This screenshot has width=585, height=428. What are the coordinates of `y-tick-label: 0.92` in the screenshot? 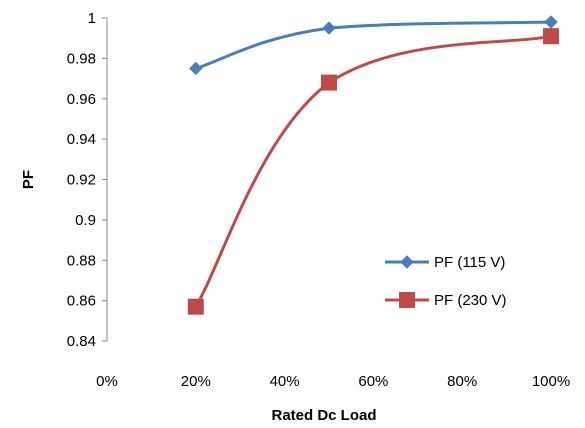 It's located at (81, 180).